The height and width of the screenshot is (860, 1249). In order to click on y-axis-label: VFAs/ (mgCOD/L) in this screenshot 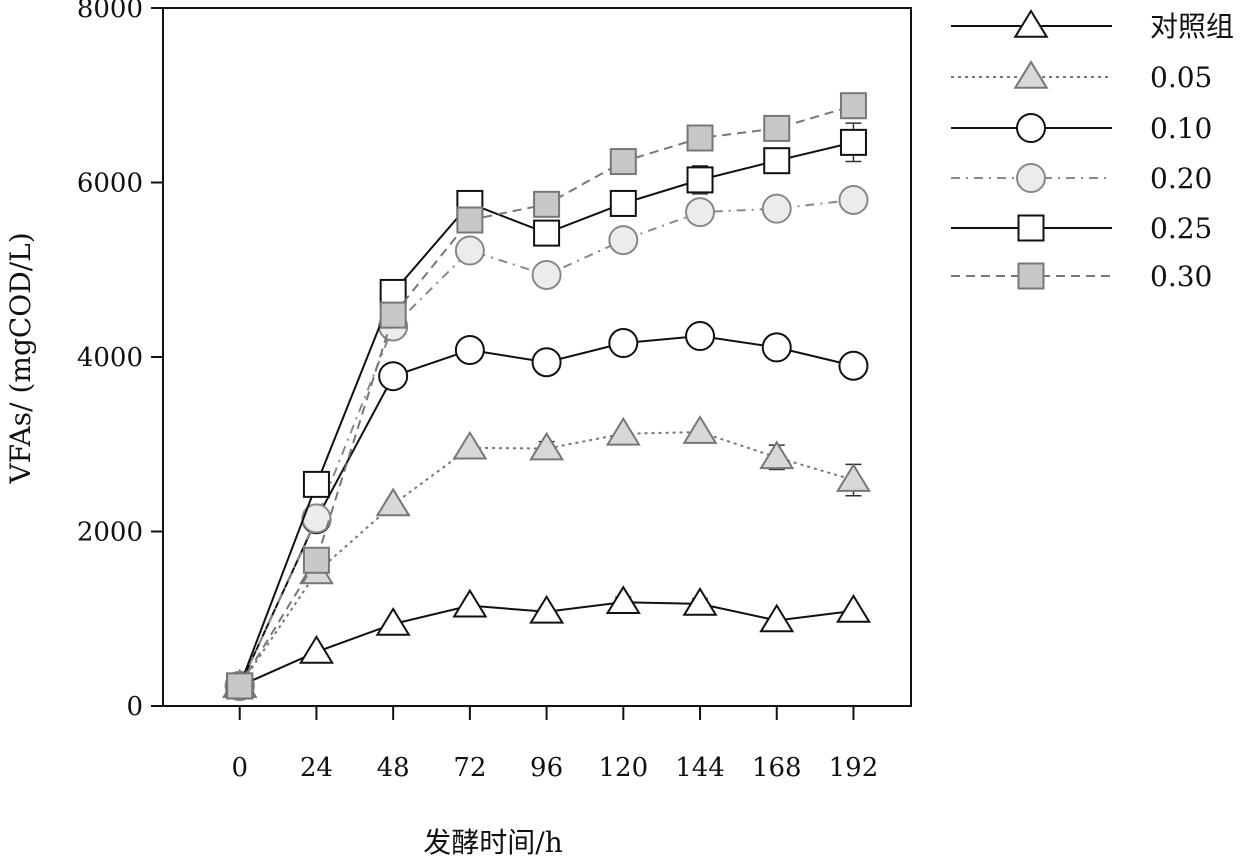, I will do `click(20, 358)`.